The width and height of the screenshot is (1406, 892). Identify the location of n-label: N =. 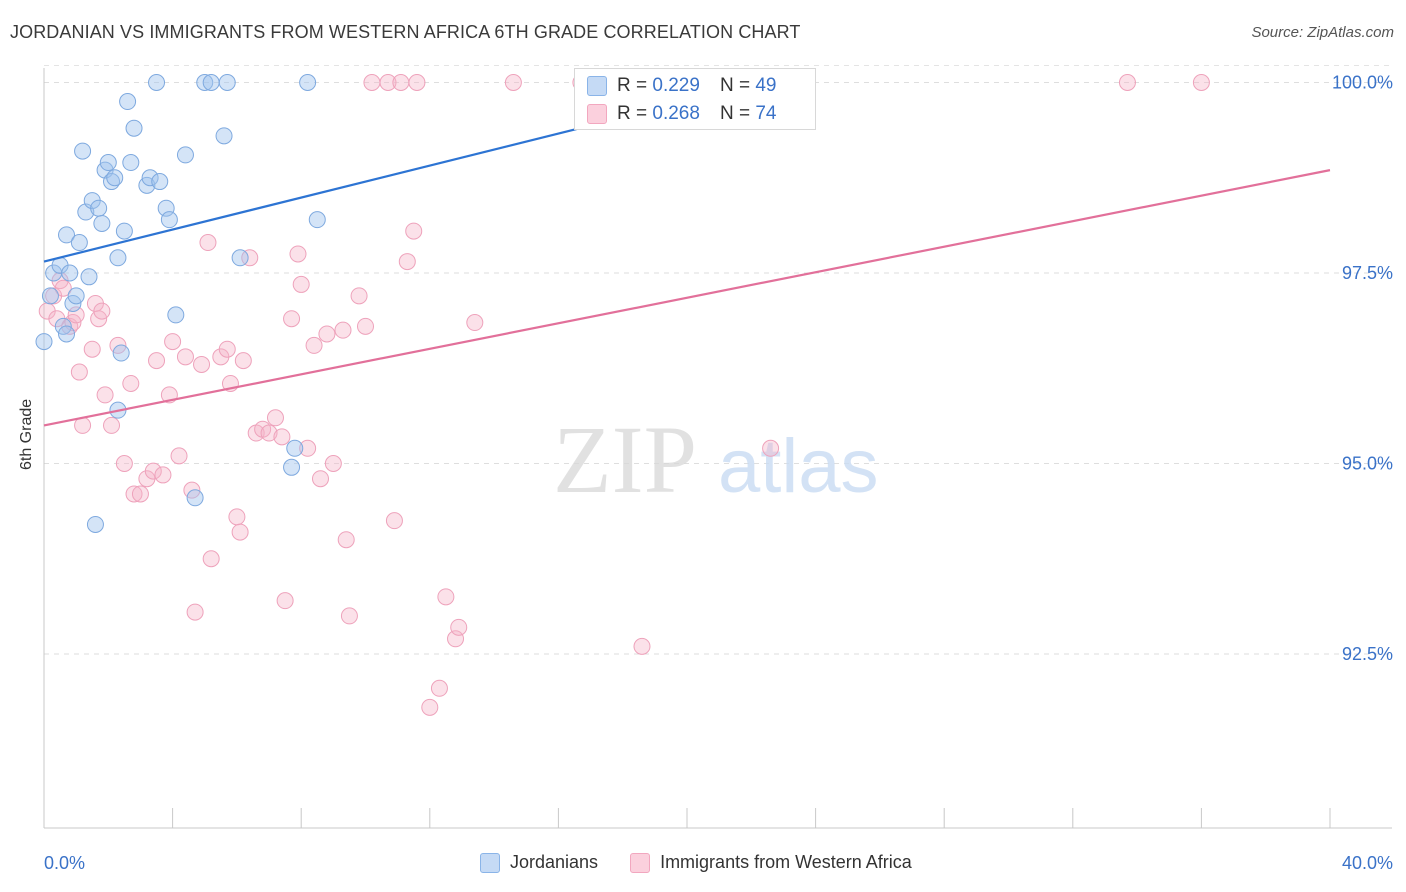
(735, 85).